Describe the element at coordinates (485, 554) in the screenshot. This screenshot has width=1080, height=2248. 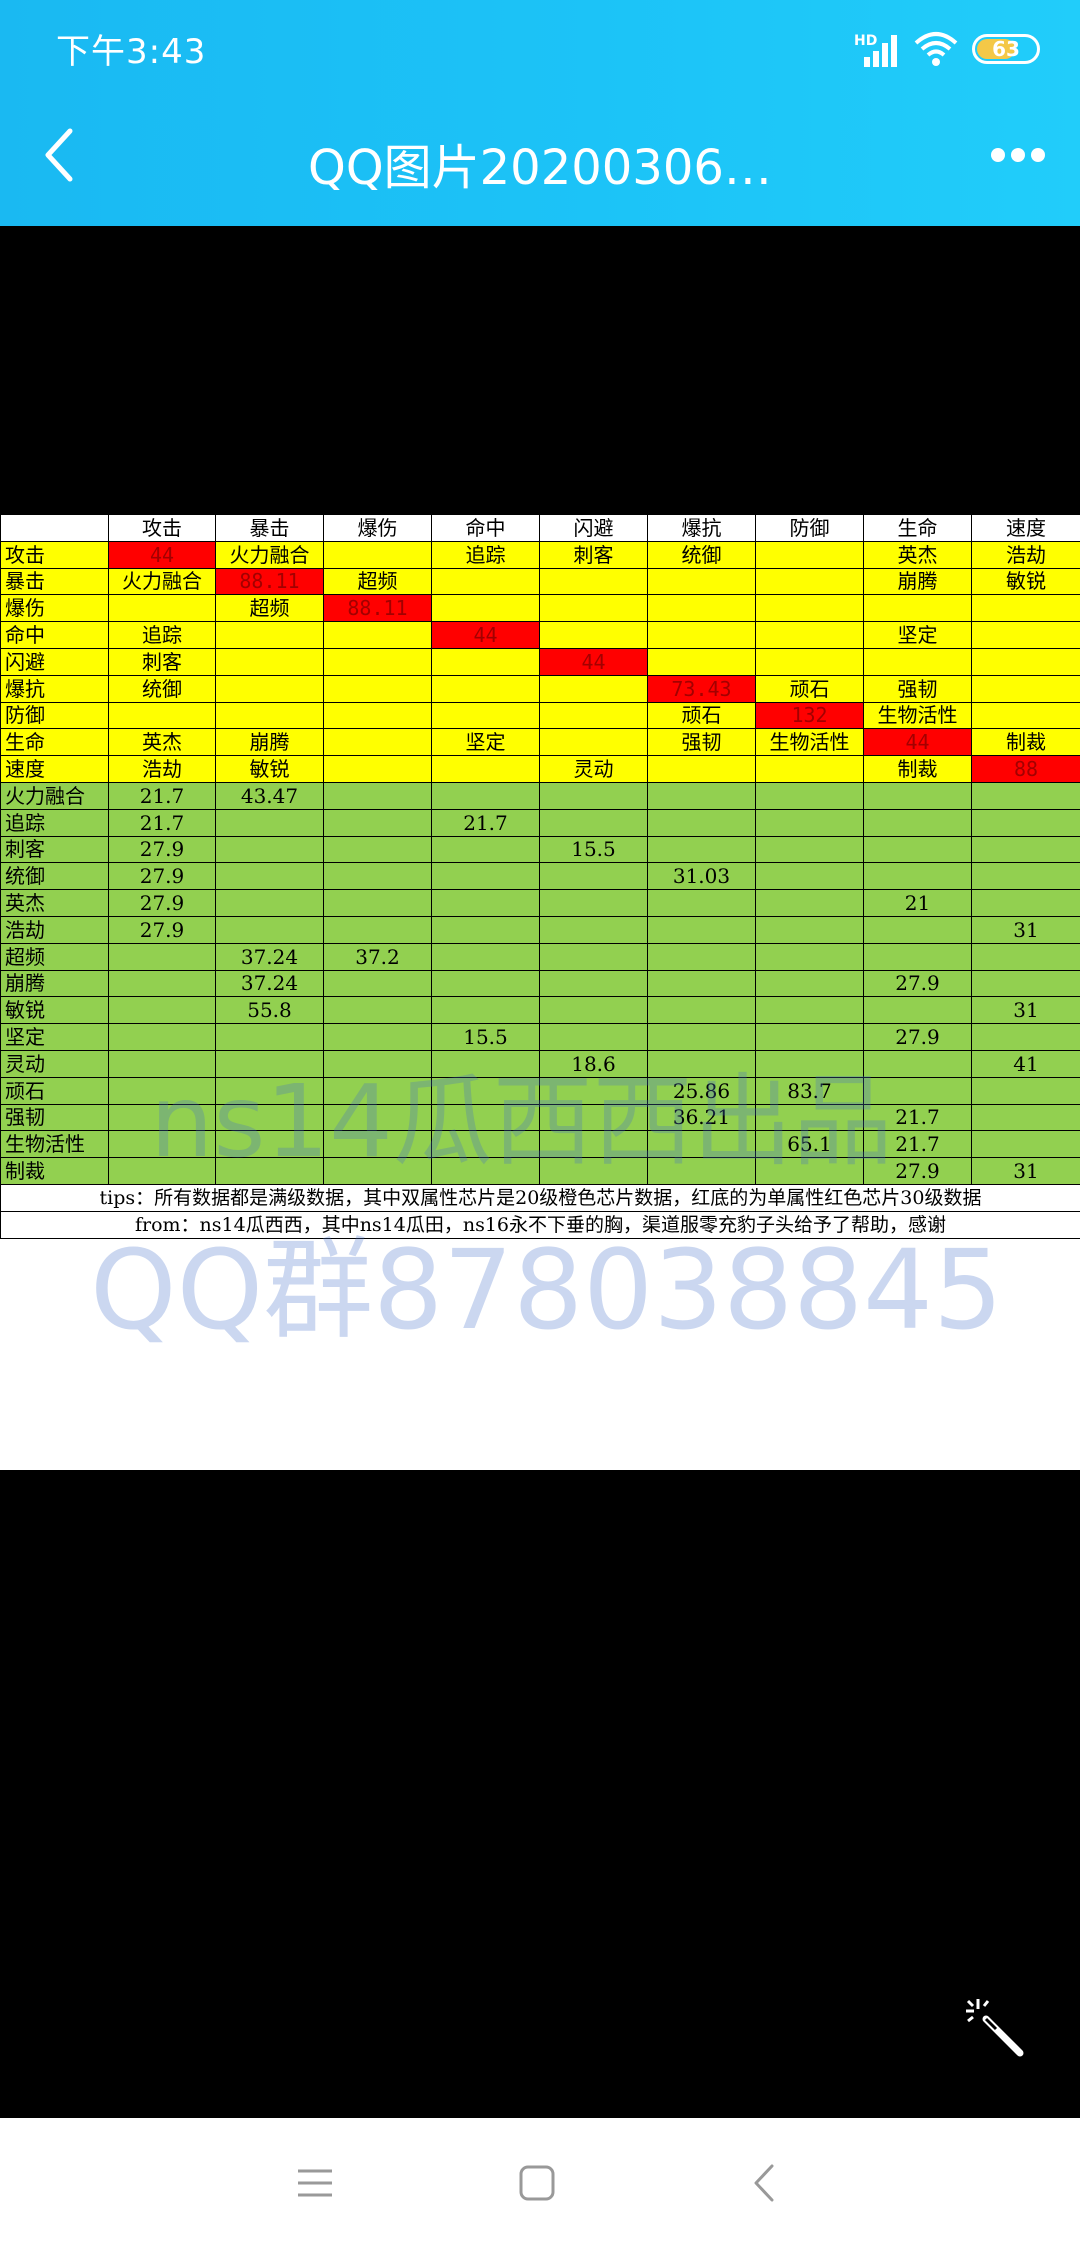
I see `table-cell: 追踪` at that location.